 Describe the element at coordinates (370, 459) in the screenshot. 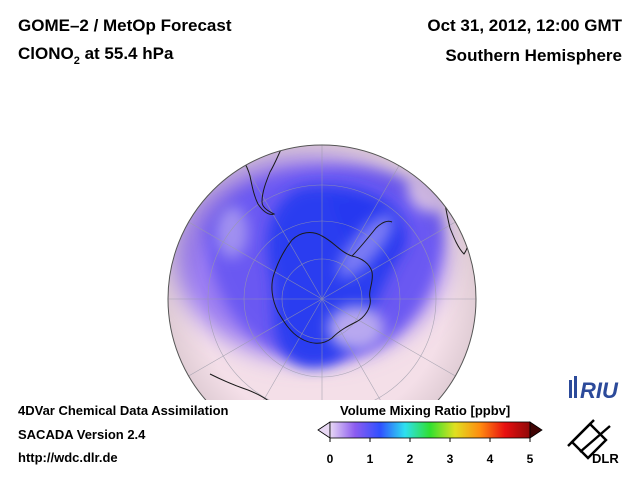

I see `colorbar-tick-label: 1` at that location.